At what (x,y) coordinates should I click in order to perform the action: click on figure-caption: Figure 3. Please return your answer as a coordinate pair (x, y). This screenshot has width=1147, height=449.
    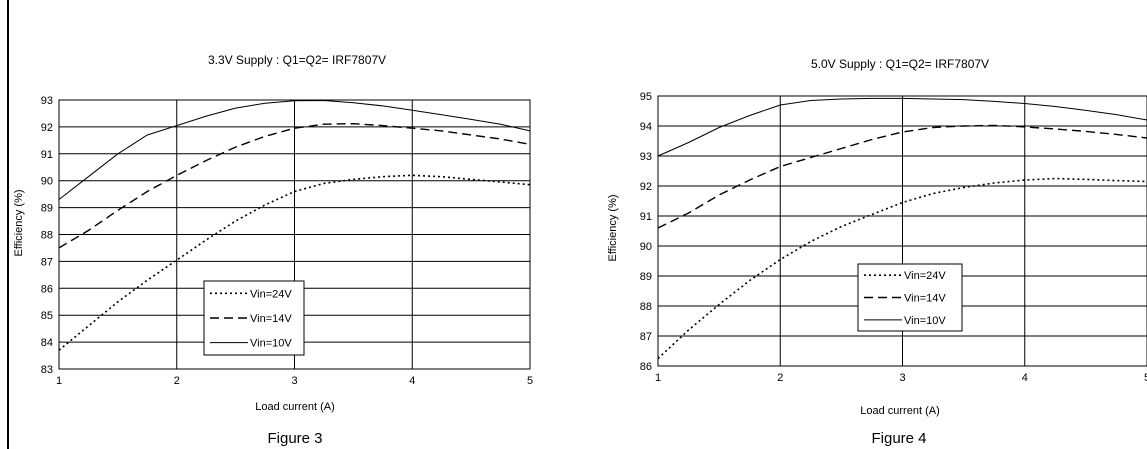
    Looking at the image, I should click on (294, 438).